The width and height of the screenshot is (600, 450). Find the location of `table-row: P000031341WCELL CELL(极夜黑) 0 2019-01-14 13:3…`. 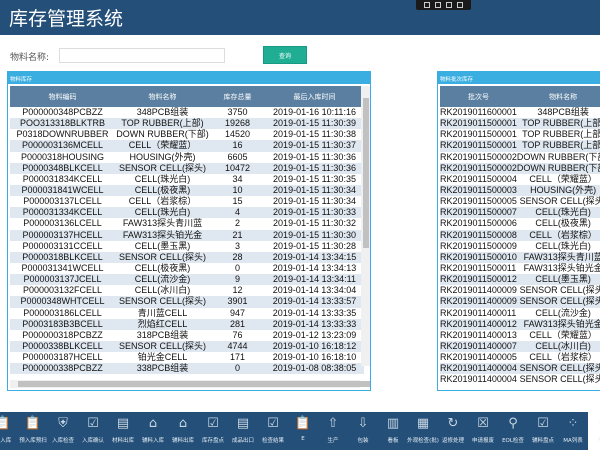

table-row: P000031341WCELL CELL(极夜黑) 0 2019-01-14 13:3… is located at coordinates (187, 268).